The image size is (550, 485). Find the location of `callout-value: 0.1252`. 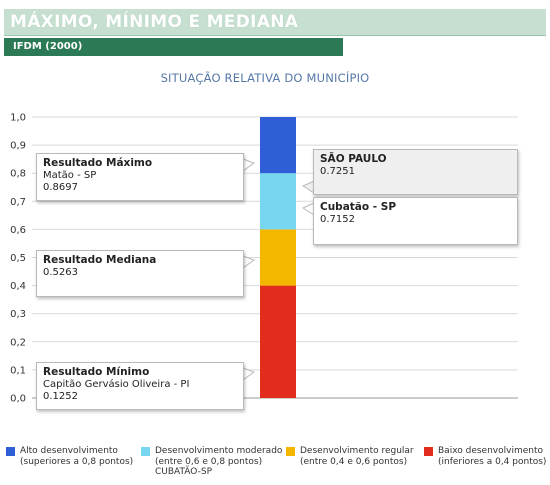

callout-value: 0.1252 is located at coordinates (60, 396).